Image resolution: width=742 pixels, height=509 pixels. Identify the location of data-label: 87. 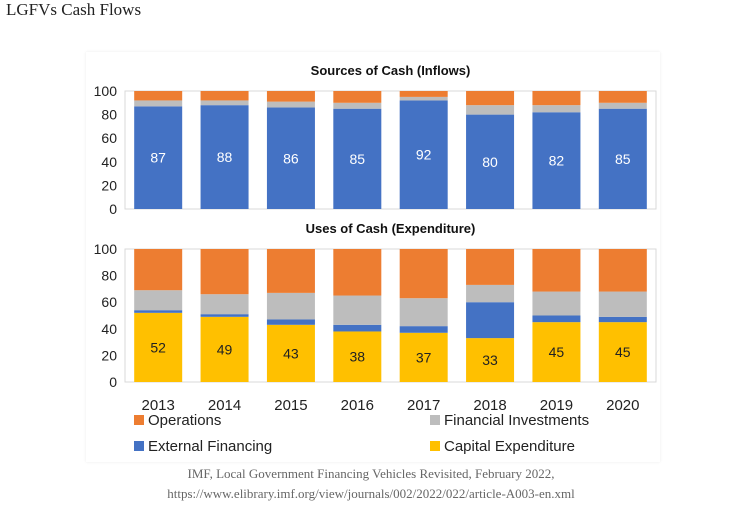
(158, 158).